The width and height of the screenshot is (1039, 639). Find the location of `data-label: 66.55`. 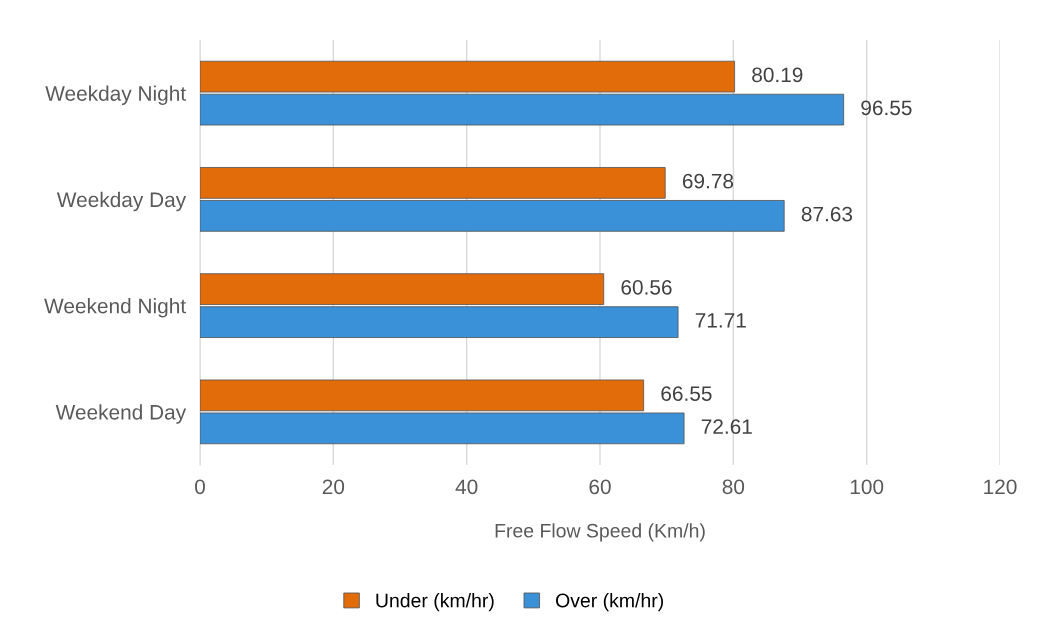

data-label: 66.55 is located at coordinates (686, 393).